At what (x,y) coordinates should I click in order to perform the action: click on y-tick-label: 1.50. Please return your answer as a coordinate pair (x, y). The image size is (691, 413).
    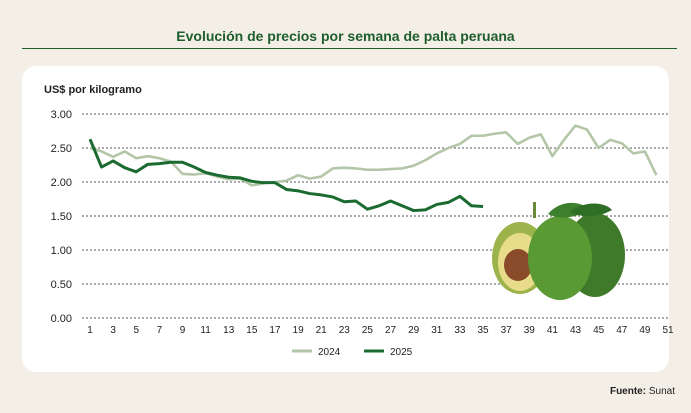
    Looking at the image, I should click on (61, 217).